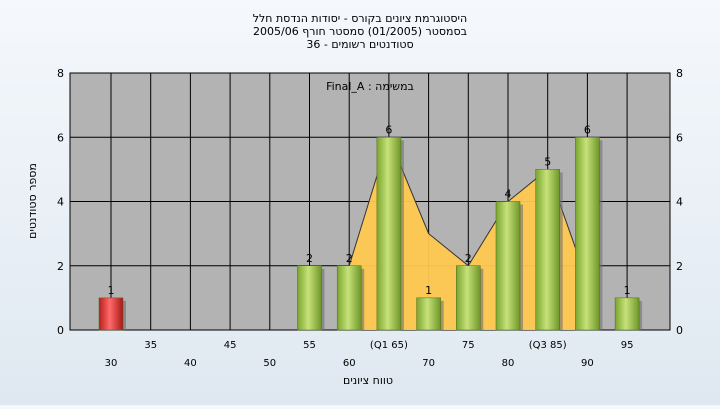  I want to click on y-tick-label-left: 4, so click(60, 202).